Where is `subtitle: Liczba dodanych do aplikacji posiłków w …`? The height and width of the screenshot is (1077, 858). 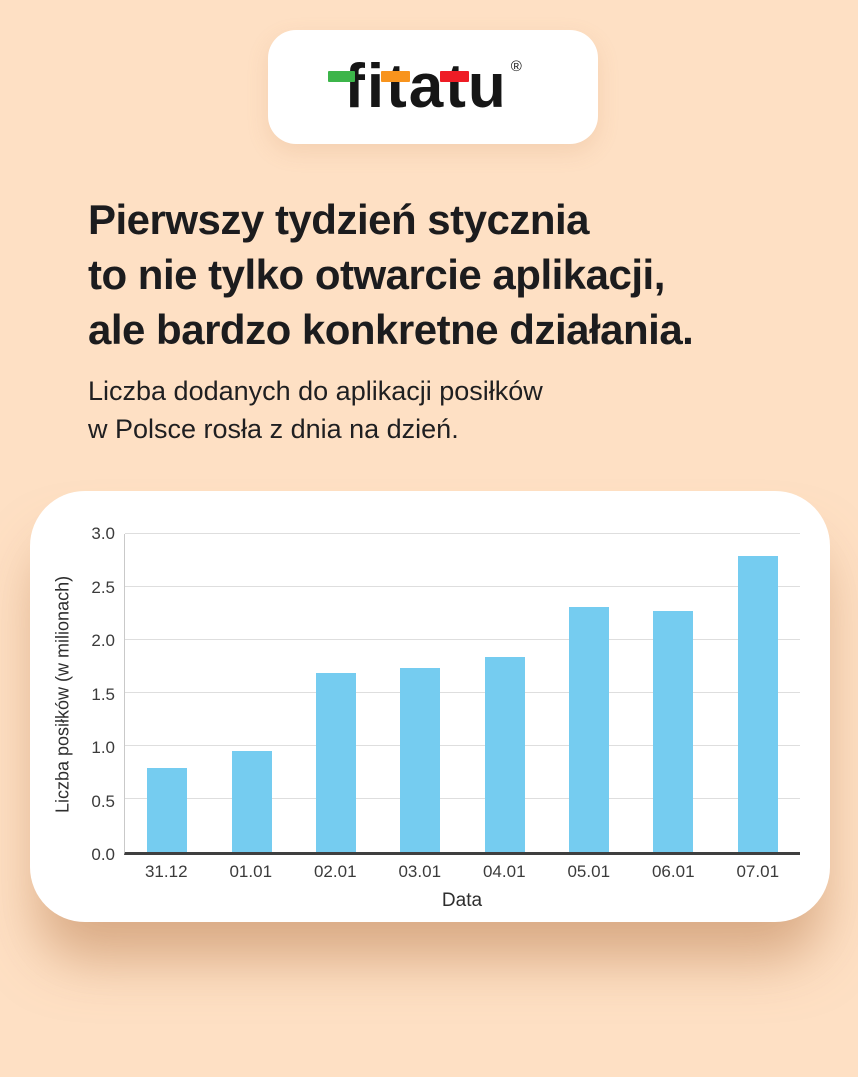 subtitle: Liczba dodanych do aplikacji posiłków w … is located at coordinates (315, 410).